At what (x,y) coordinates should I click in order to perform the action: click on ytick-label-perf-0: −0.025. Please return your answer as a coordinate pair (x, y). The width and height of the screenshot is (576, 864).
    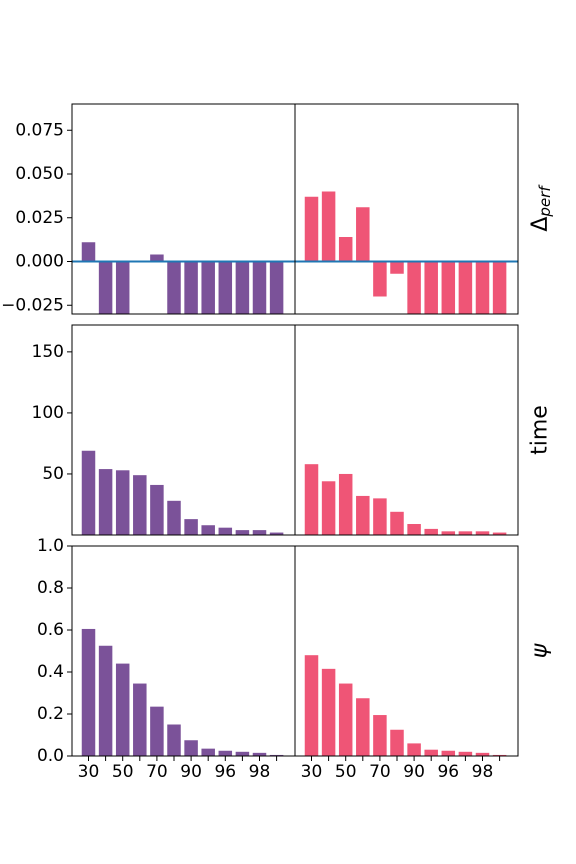
    Looking at the image, I should click on (32, 305).